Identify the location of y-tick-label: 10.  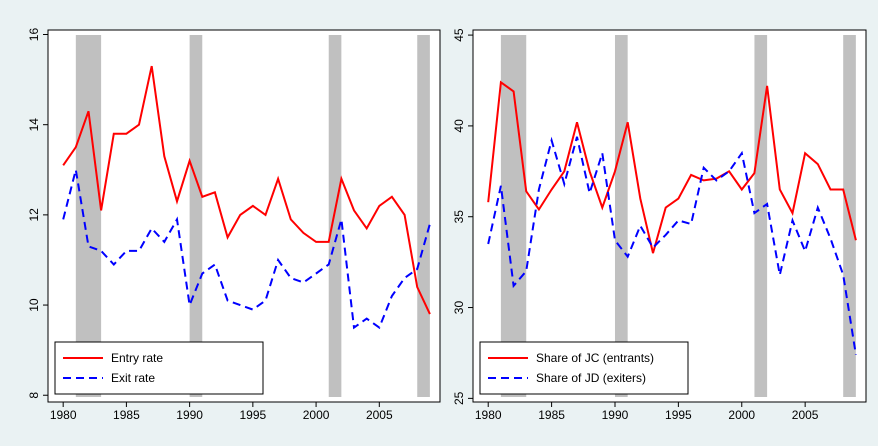
(34, 305).